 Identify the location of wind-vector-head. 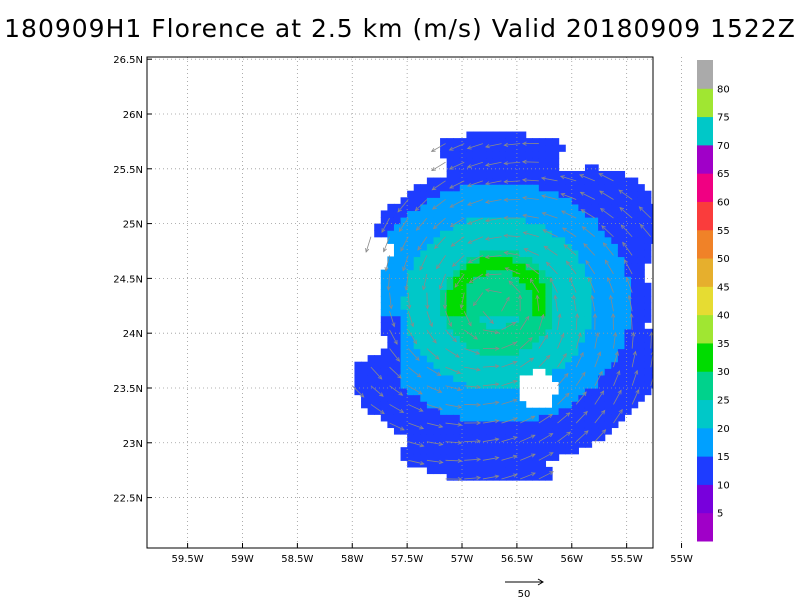
(399, 210).